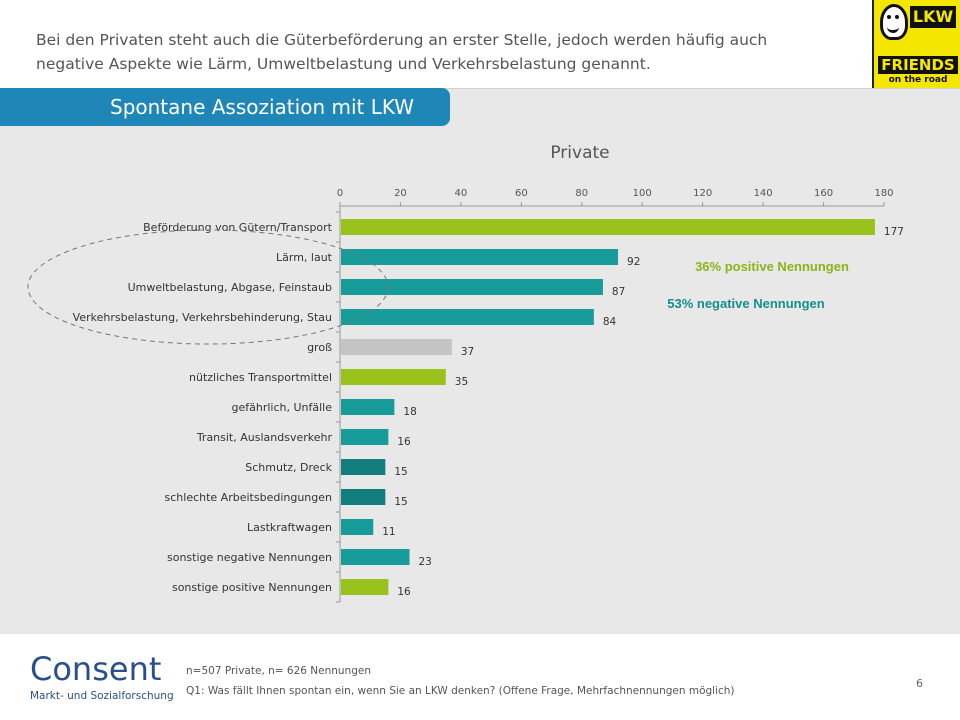  I want to click on consent-logo-subtitle: Markt- und Sozialforschung, so click(102, 696).